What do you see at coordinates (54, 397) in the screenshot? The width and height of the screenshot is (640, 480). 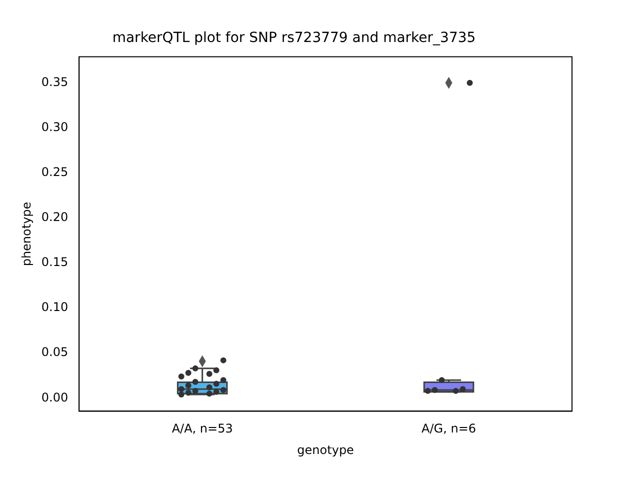 I see `y-tick-label: 0.00` at bounding box center [54, 397].